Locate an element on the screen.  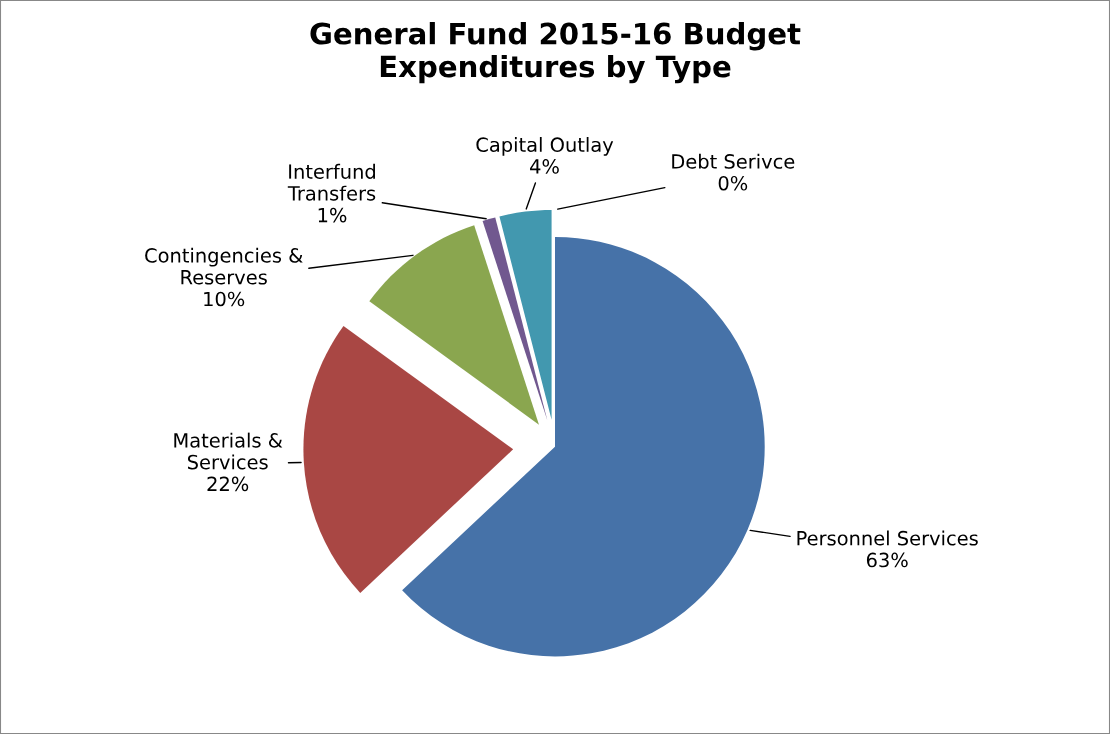
data-label: 63% is located at coordinates (887, 560).